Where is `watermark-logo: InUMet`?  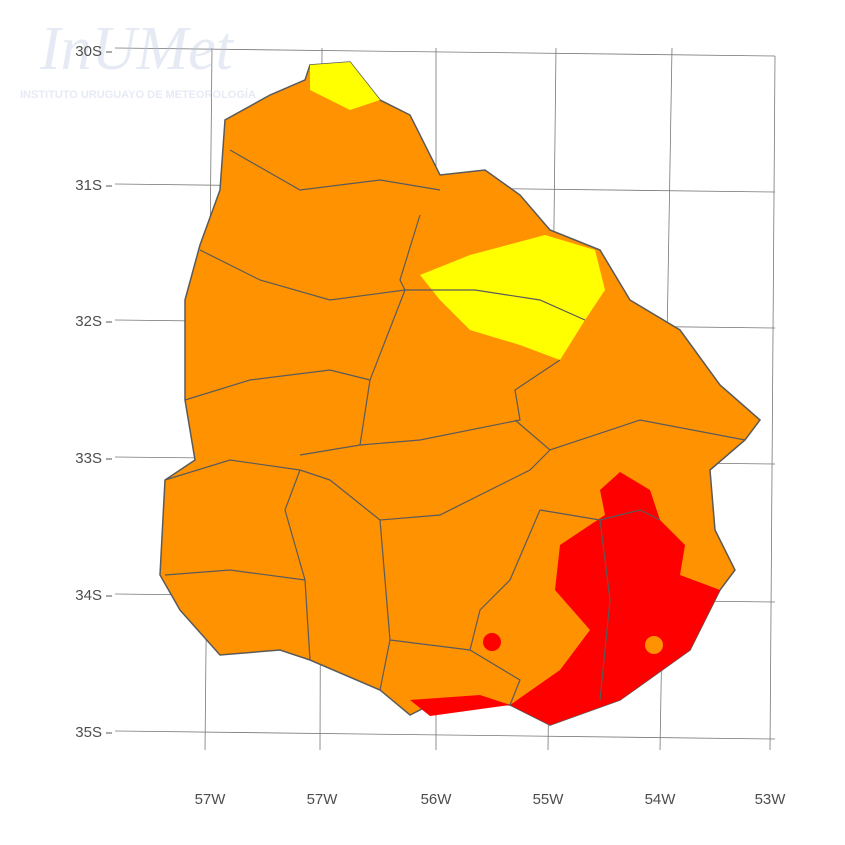
watermark-logo: InUMet is located at coordinates (137, 49).